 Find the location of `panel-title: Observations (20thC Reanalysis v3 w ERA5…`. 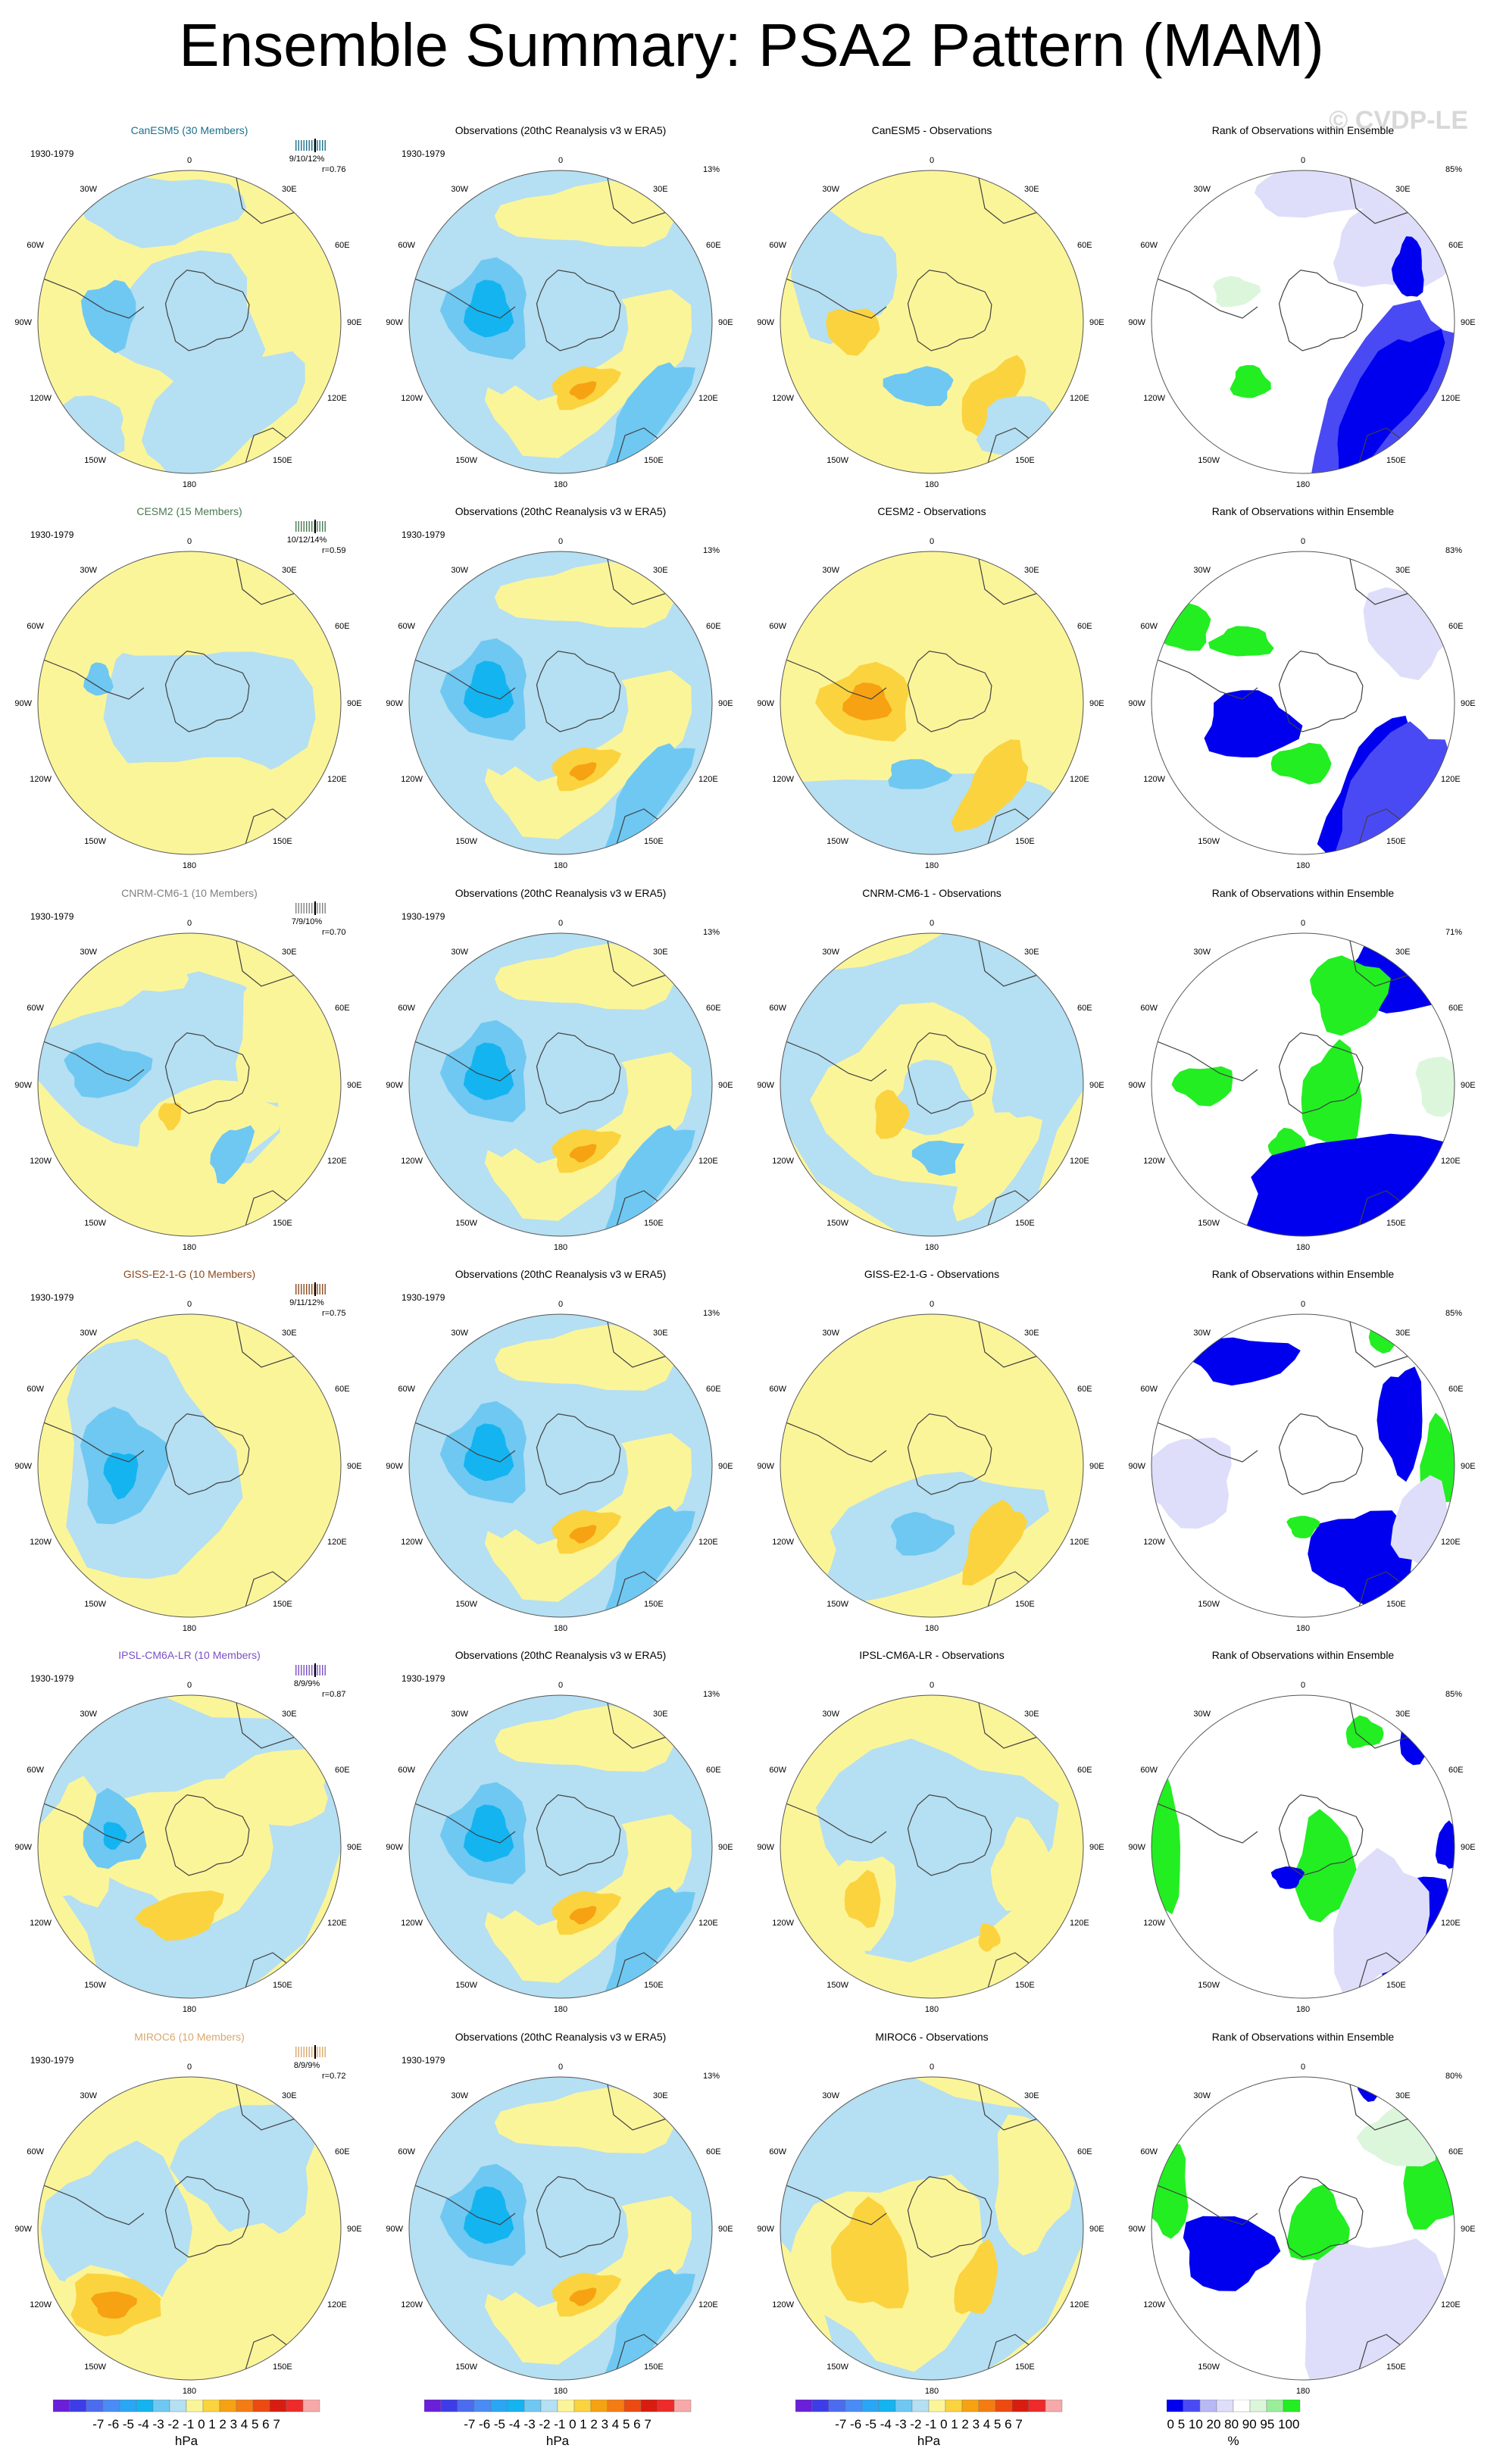

panel-title: Observations (20thC Reanalysis v3 w ERA5… is located at coordinates (561, 511).